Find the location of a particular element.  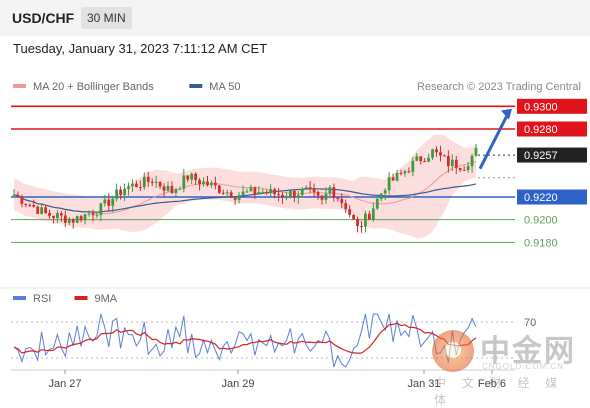

x-tick-label-0: Jan 27 is located at coordinates (64, 384).